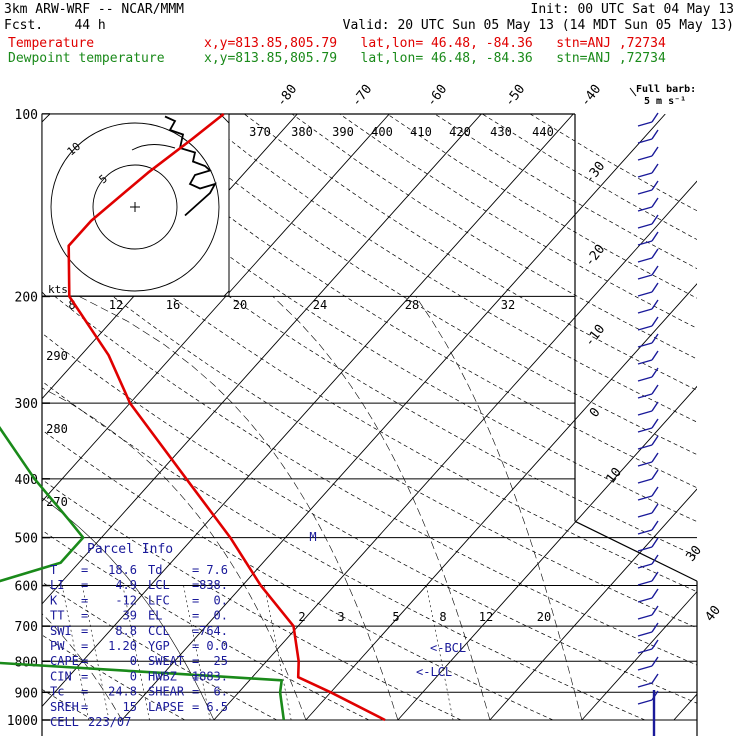  Describe the element at coordinates (632, 9) in the screenshot. I see `init-time: Init: 00 UTC Sat 04 May 13` at that location.